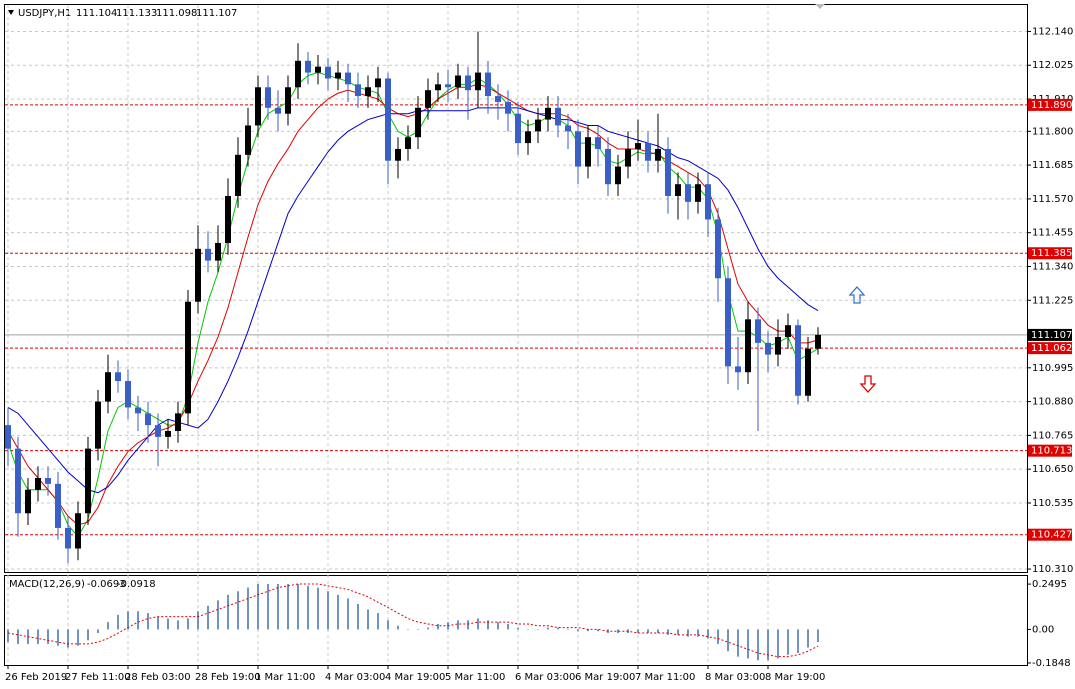 The height and width of the screenshot is (689, 1075). Describe the element at coordinates (1052, 569) in the screenshot. I see `y-tick-label: 110.310` at that location.